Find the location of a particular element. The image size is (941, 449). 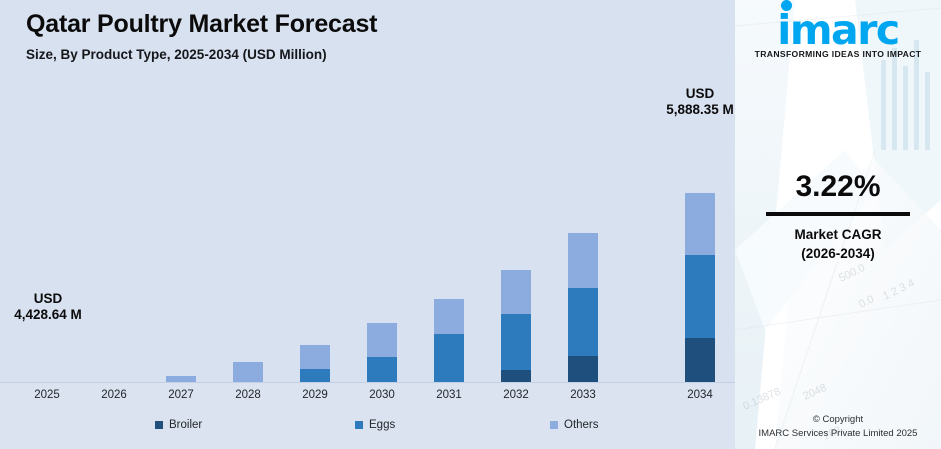

cagr-period: (2026-2034) is located at coordinates (838, 253).